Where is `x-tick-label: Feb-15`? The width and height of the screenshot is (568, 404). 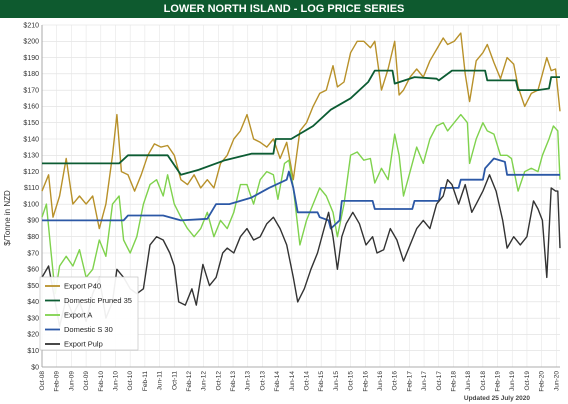 x-tick-label: Feb-15 is located at coordinates (321, 381).